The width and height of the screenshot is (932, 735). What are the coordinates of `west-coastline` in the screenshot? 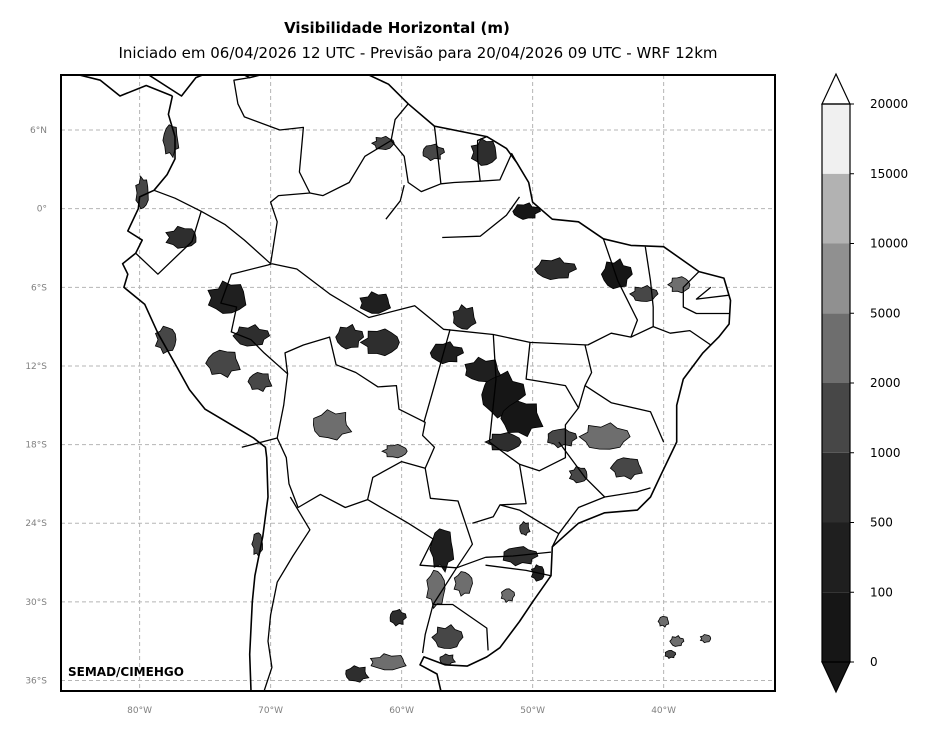 It's located at (195, 393).